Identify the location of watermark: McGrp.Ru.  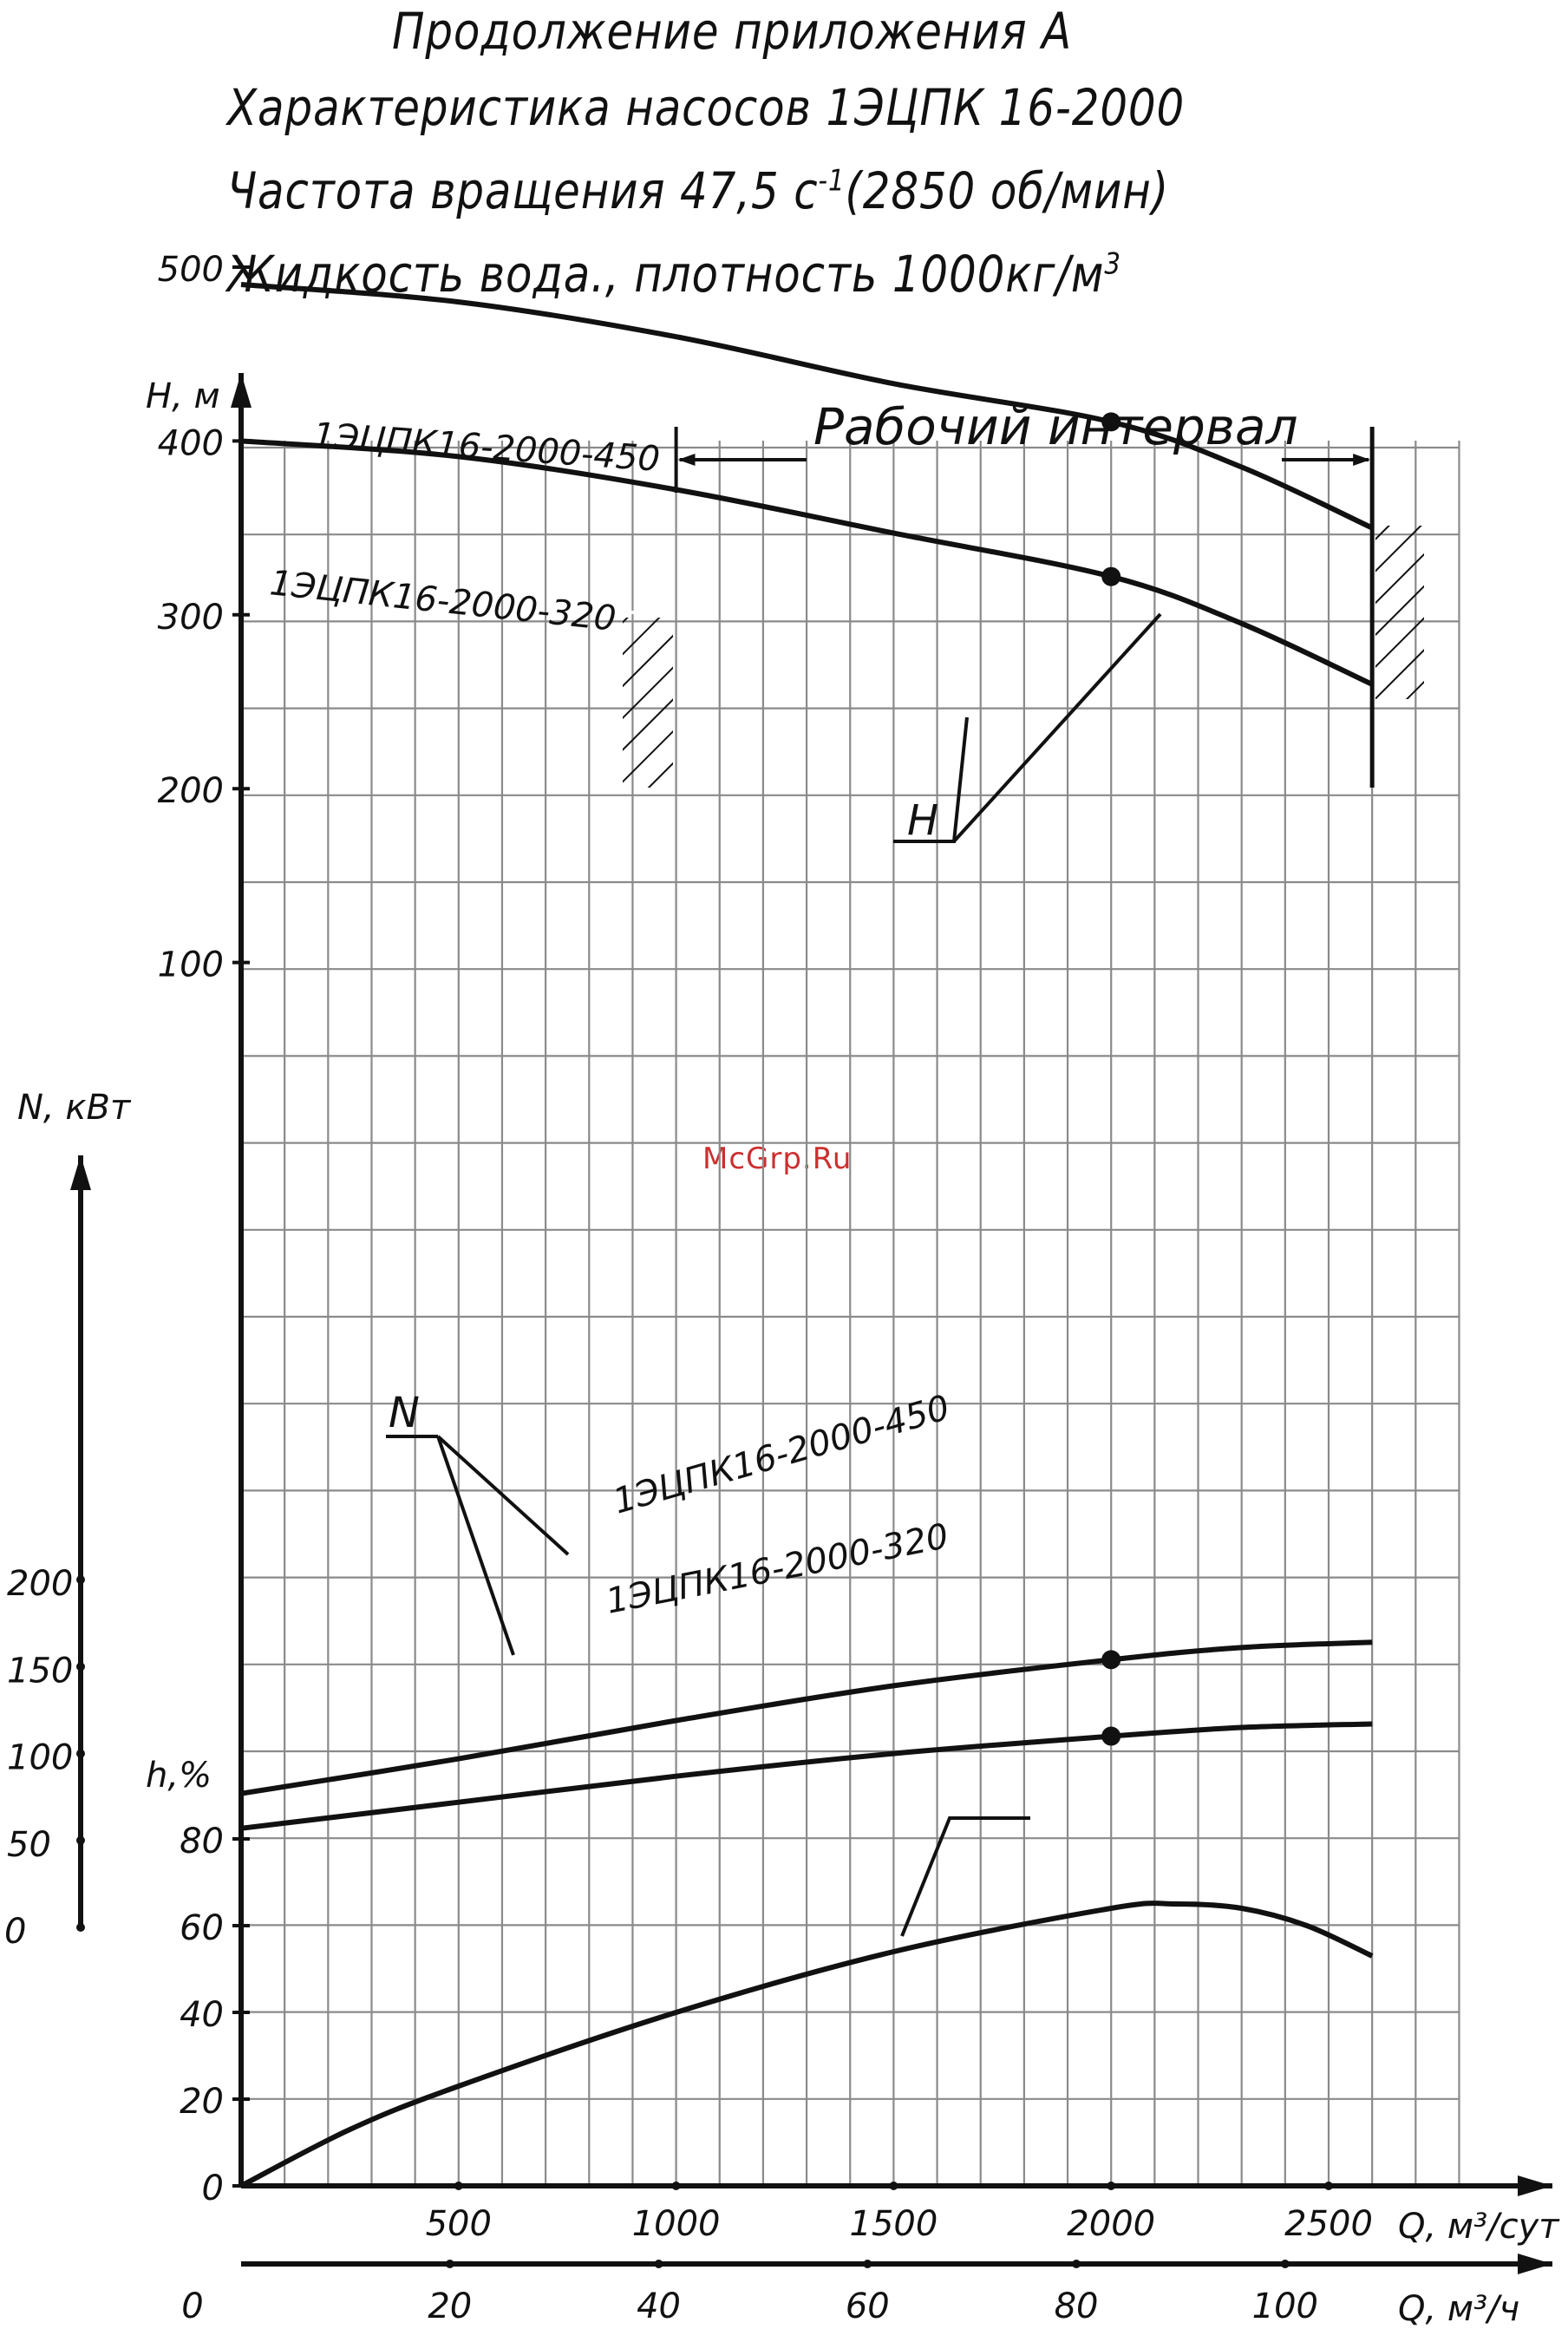
(778, 1159).